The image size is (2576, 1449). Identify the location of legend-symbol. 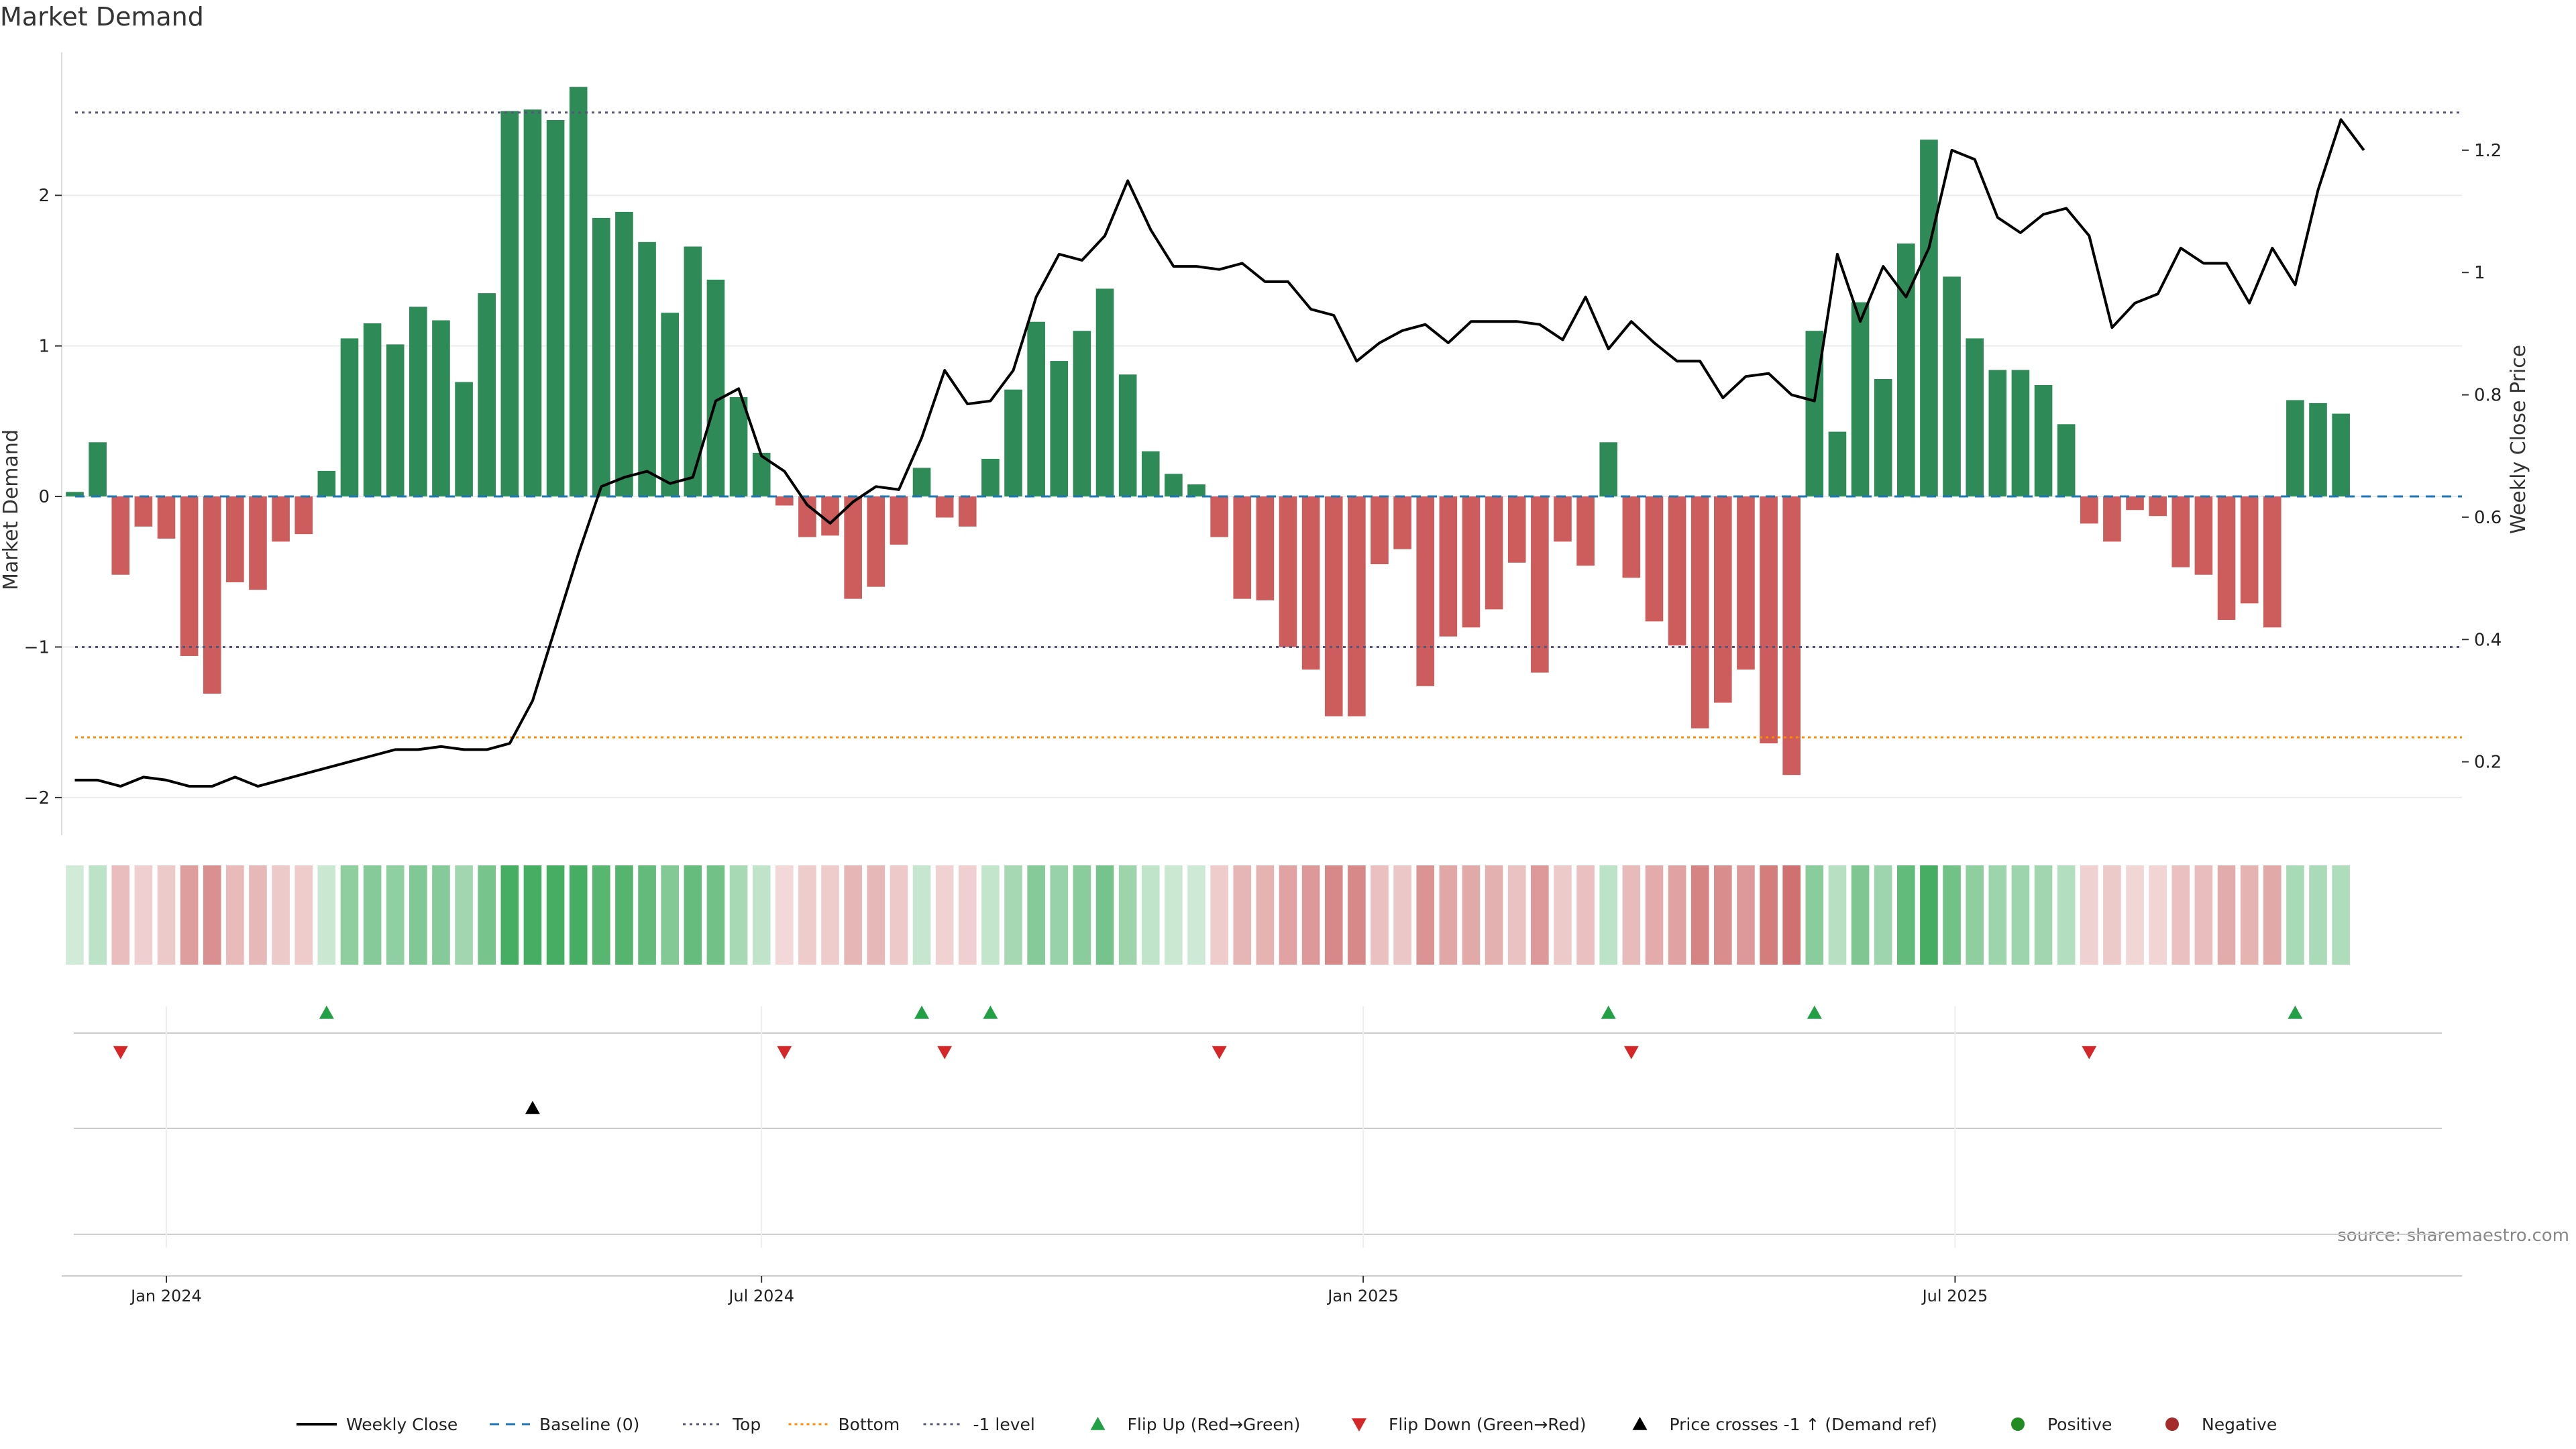
(1359, 1425).